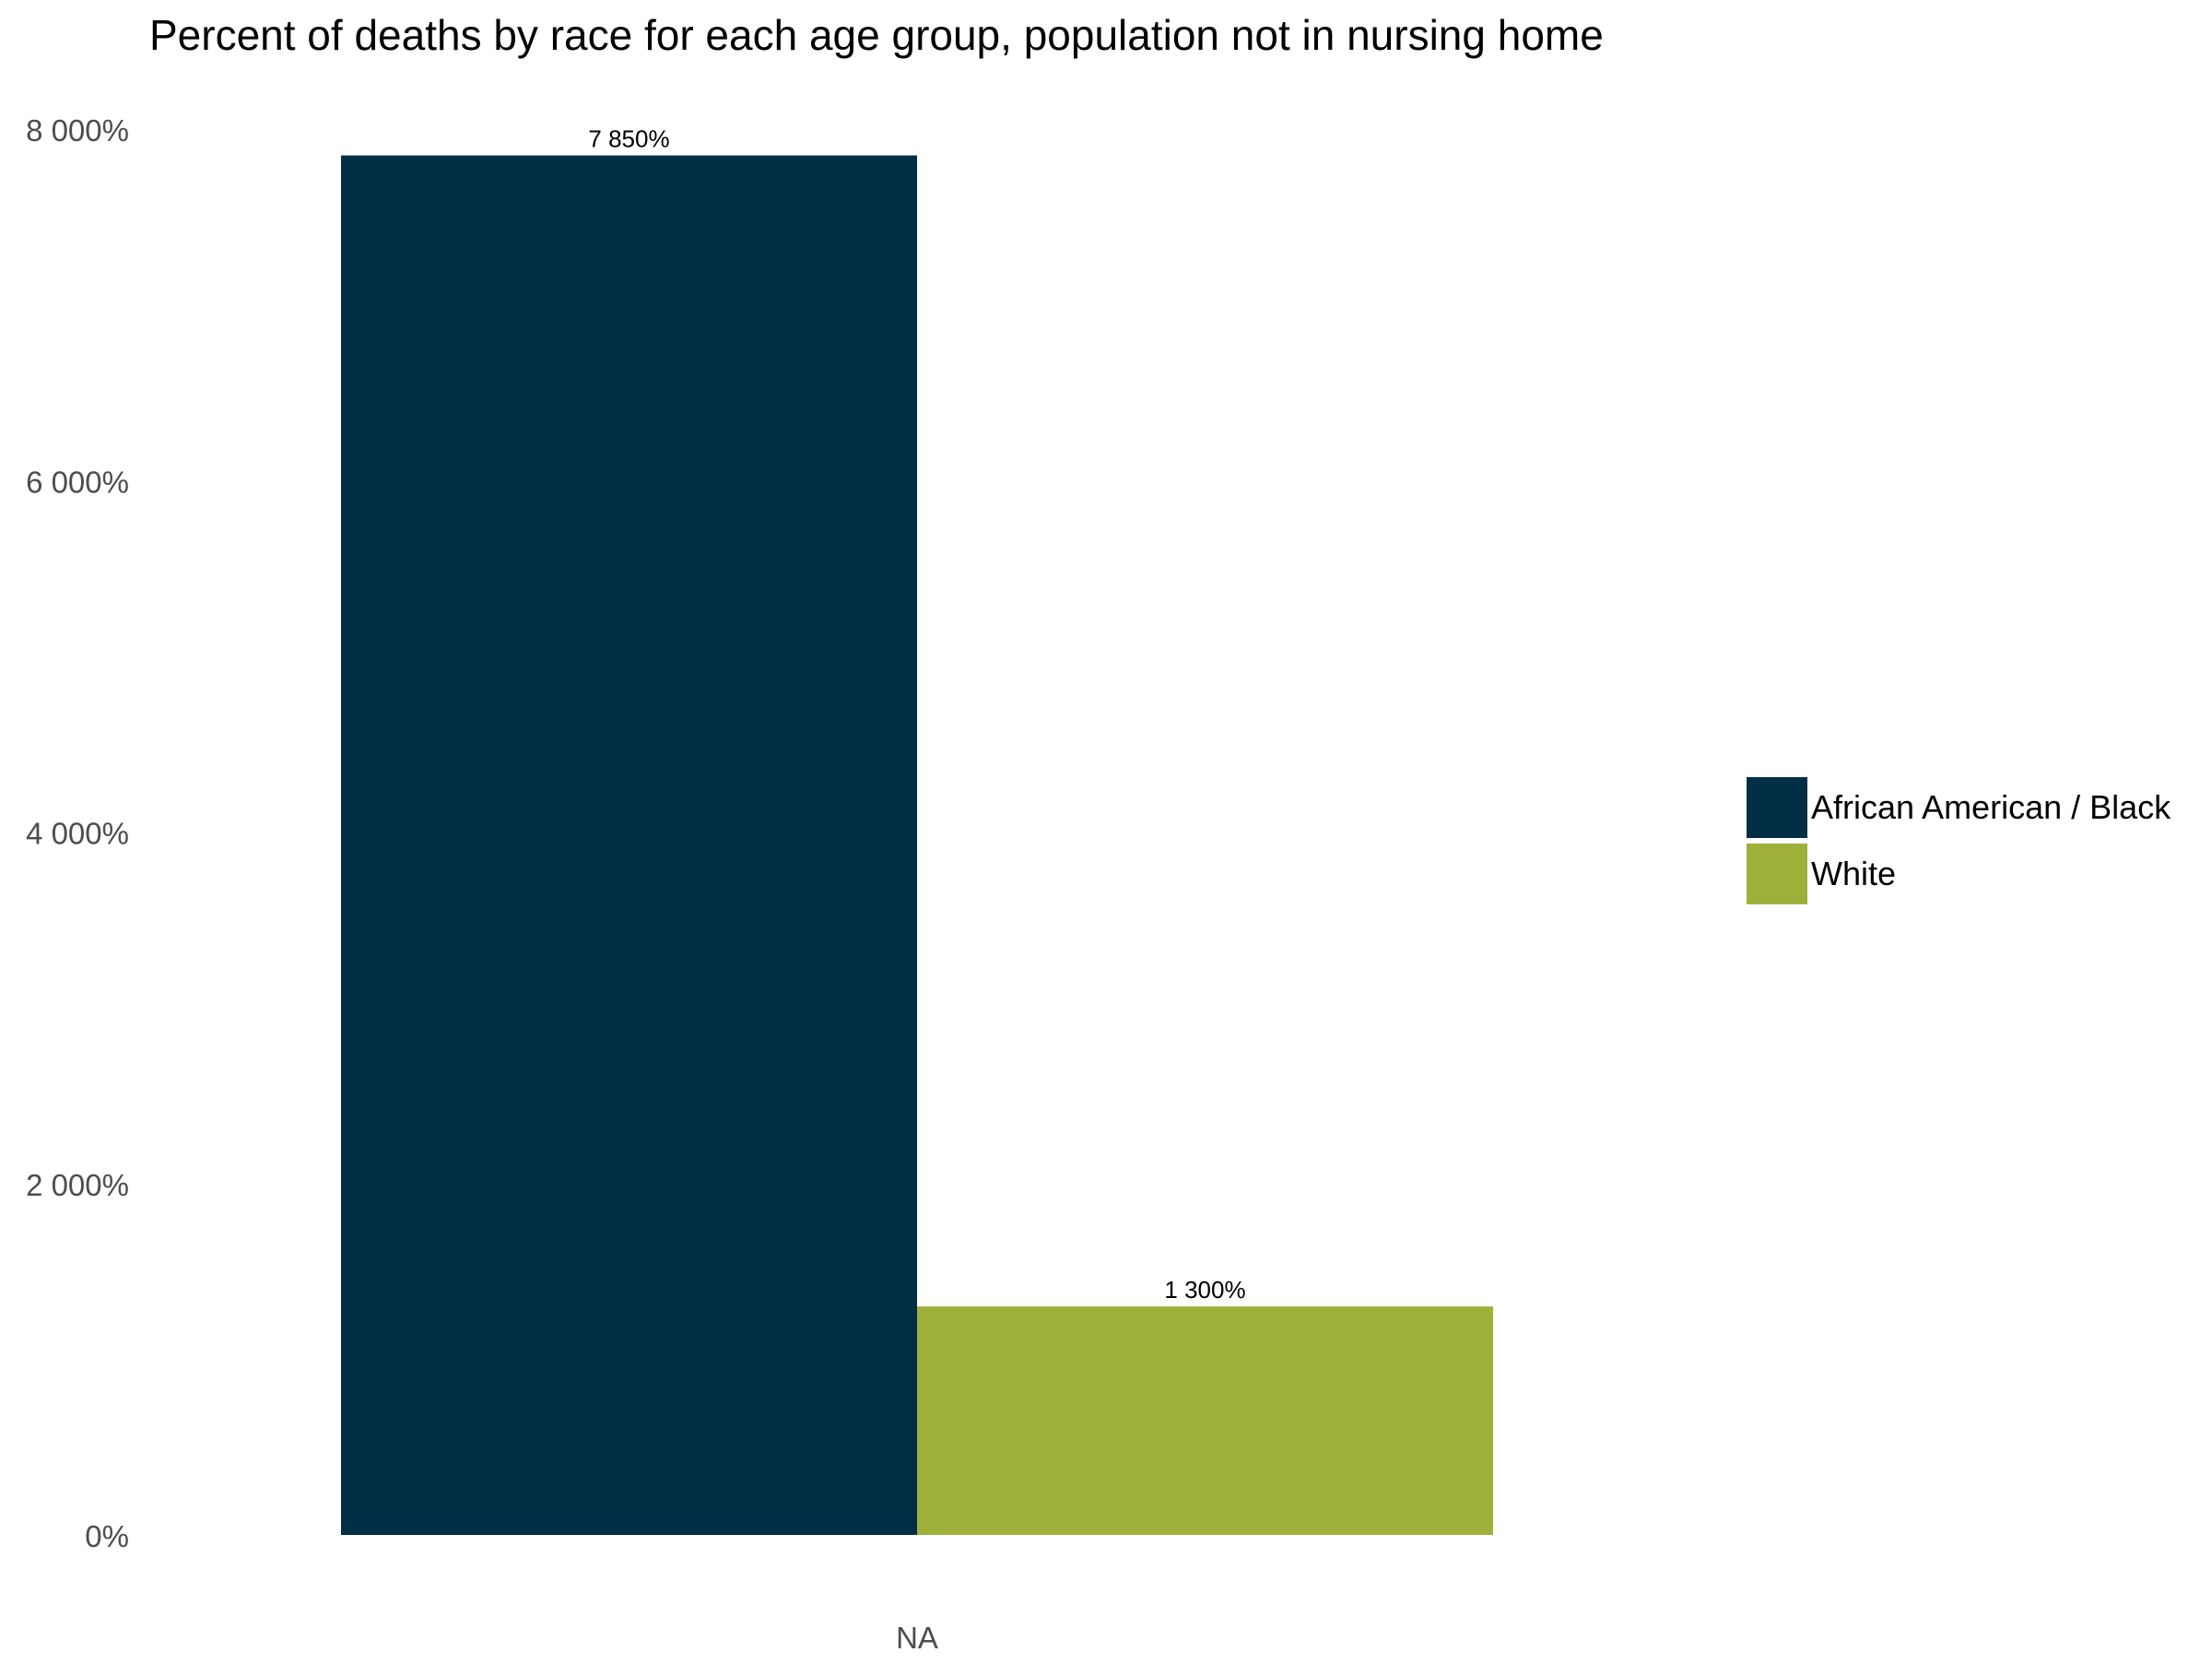 This screenshot has height=1664, width=2212. What do you see at coordinates (1959, 840) in the screenshot?
I see `legend: African American / Black White` at bounding box center [1959, 840].